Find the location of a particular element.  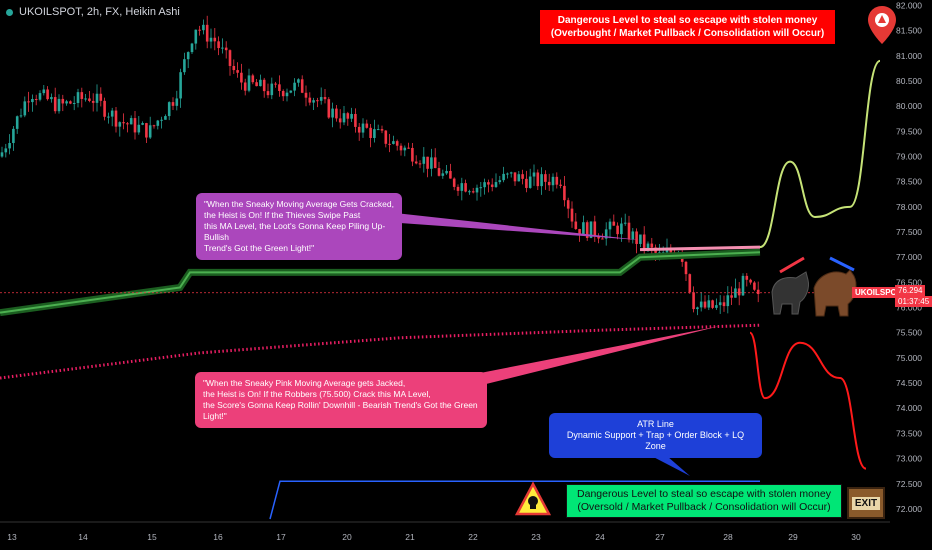

y-tick-label: 72.500 is located at coordinates (909, 484).